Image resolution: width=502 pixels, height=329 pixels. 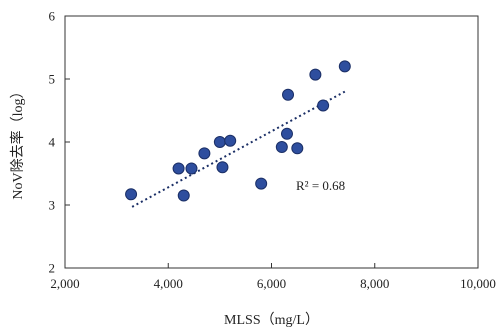 I want to click on r-squared-annotation: R² = 0.68, so click(x=320, y=185).